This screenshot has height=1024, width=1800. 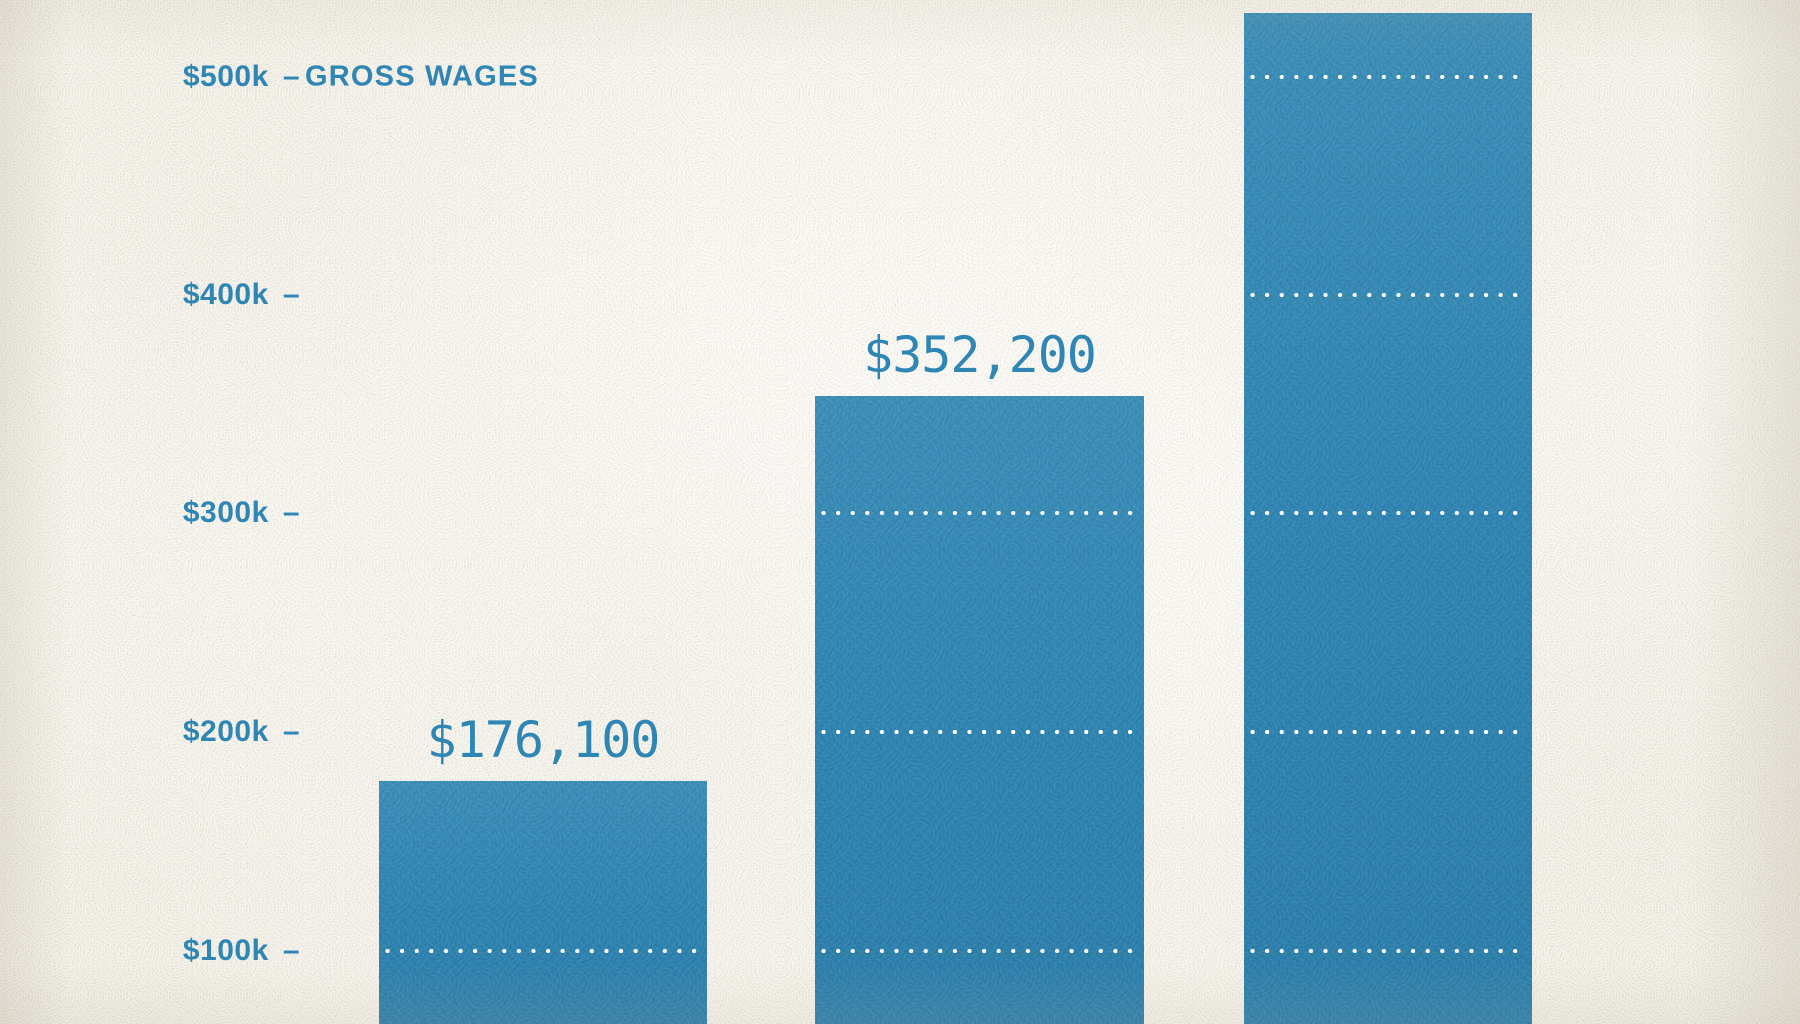 I want to click on y-axis-tick-label-400k: $400k, so click(x=225, y=294).